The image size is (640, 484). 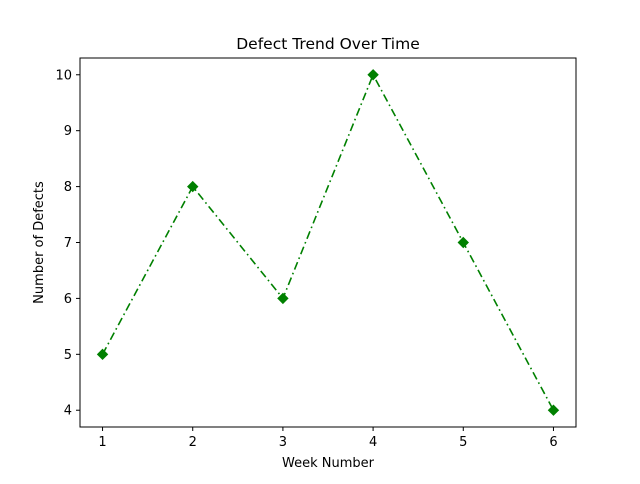 What do you see at coordinates (373, 442) in the screenshot?
I see `x-tick-label: 4` at bounding box center [373, 442].